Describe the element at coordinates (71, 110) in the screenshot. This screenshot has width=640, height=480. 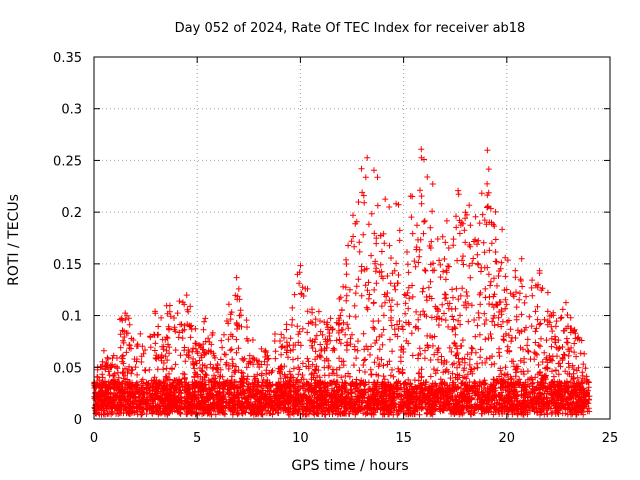
I see `y-tick-label: 0.3` at that location.